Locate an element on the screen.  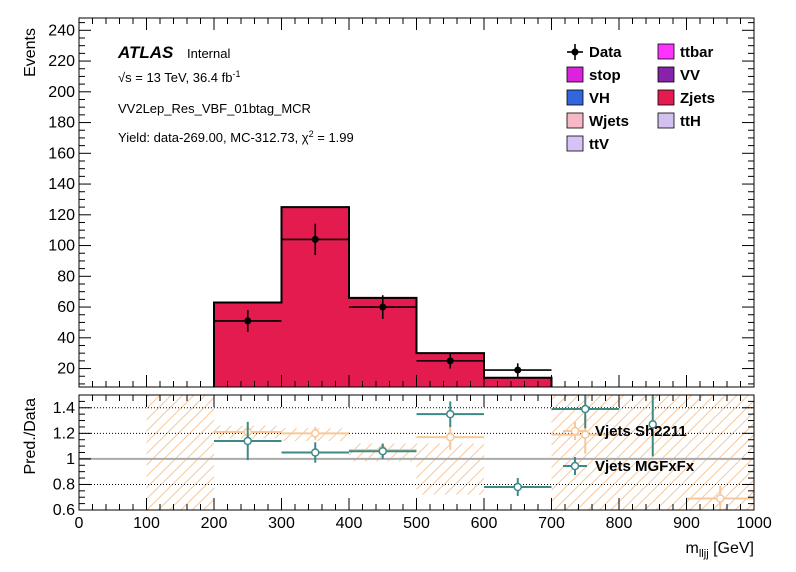
ratio-series-group is located at coordinates (435, 445).